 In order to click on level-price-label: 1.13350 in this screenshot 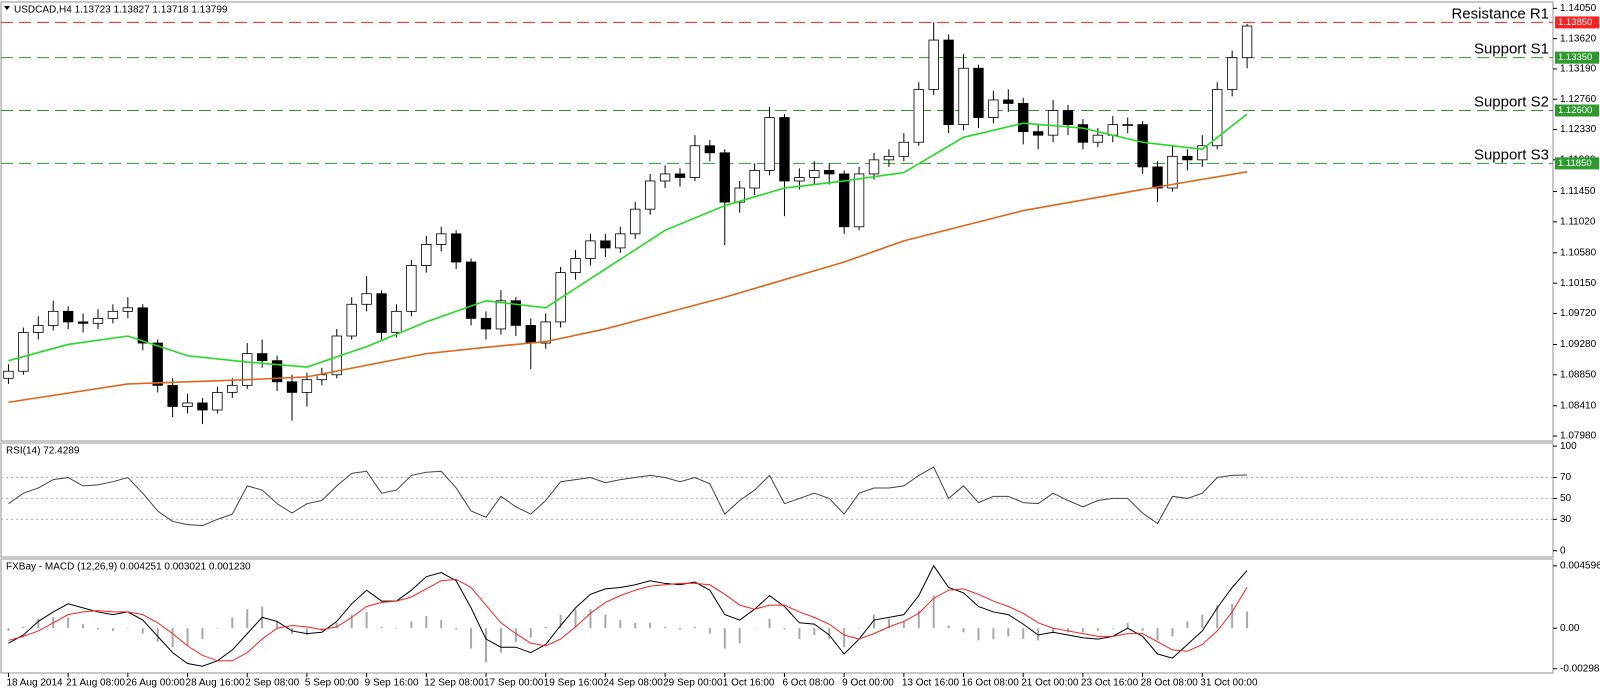, I will do `click(1575, 57)`.